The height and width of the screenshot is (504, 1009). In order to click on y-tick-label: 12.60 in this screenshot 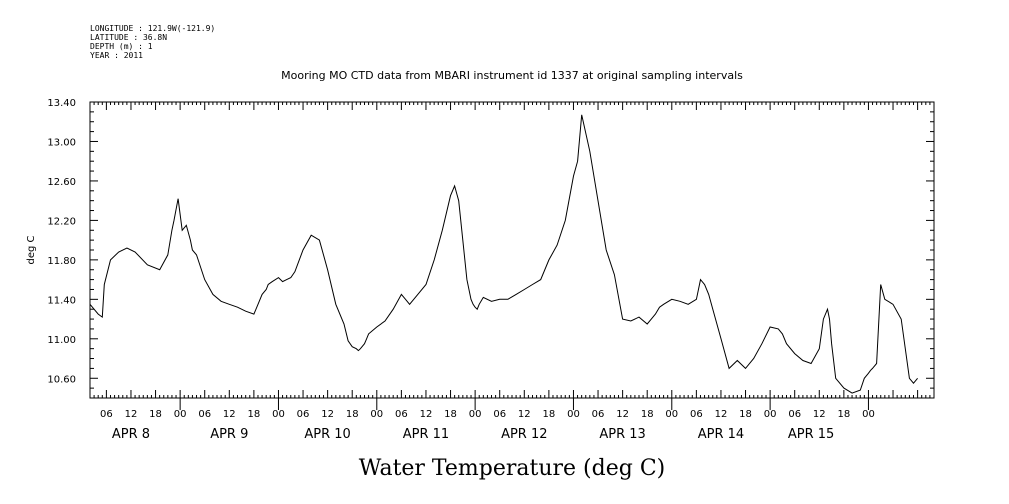, I will do `click(61, 182)`.